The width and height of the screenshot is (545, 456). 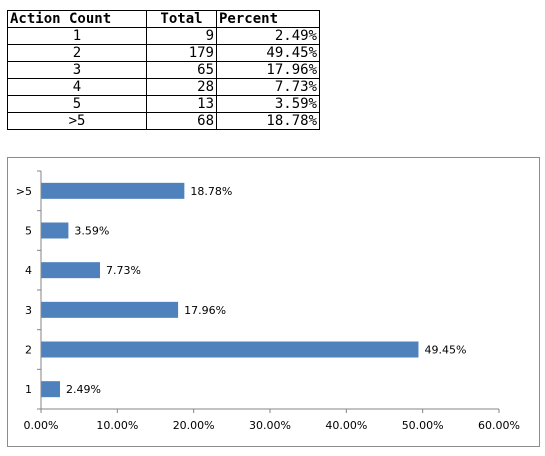 I want to click on y-tick-label: 1, so click(x=28, y=389).